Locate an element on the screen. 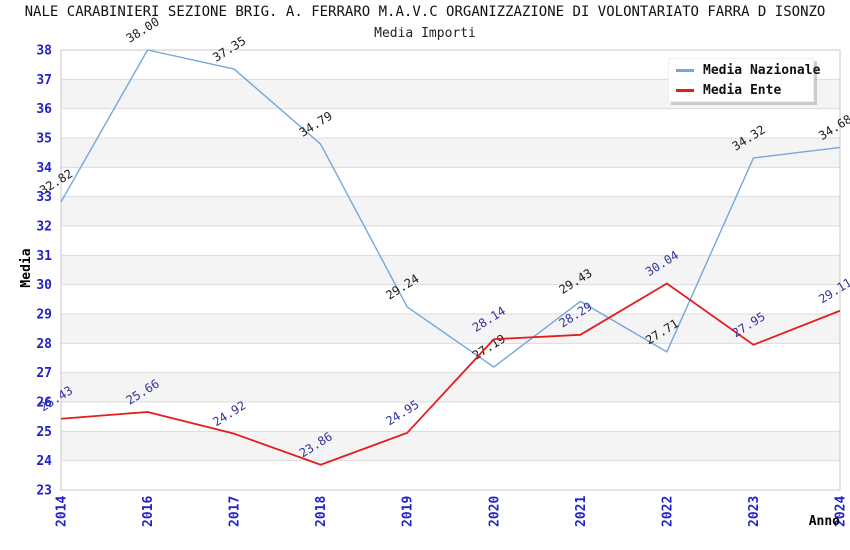 The image size is (850, 550). x-tick-label: 2023 is located at coordinates (754, 511).